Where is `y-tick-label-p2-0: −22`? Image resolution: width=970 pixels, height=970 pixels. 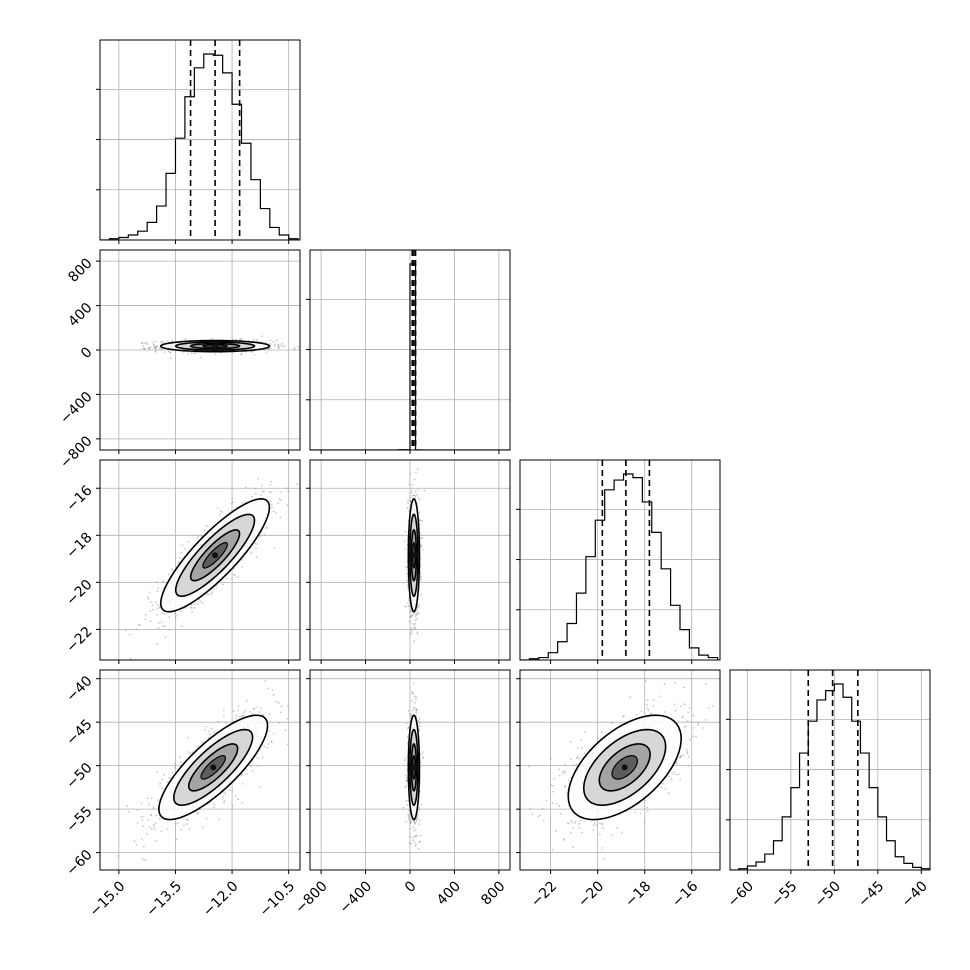 y-tick-label-p2-0: −22 is located at coordinates (79, 640).